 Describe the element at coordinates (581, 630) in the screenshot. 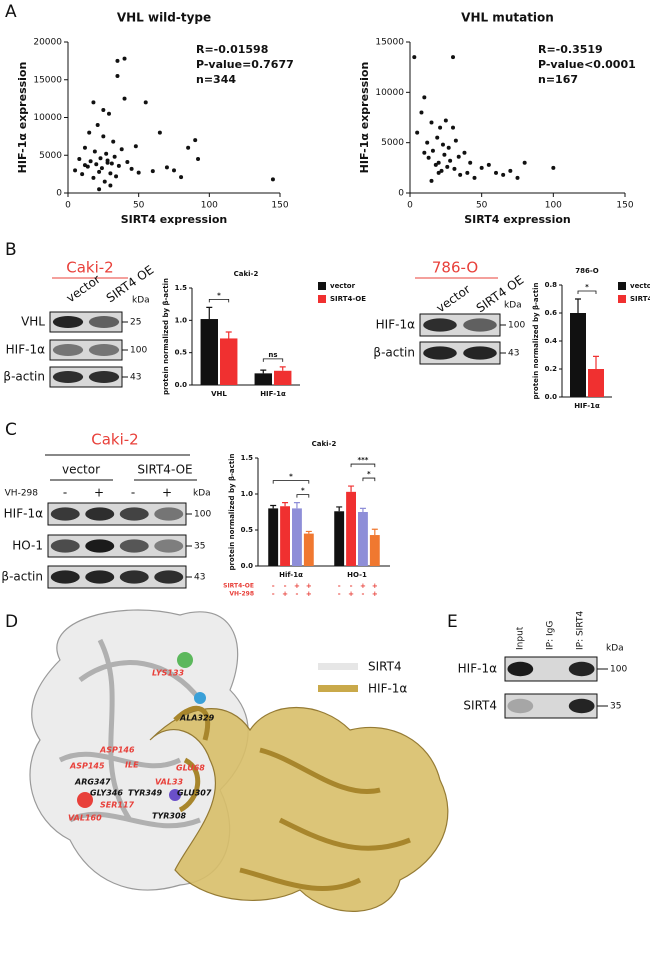

I see `lane-label: IP: SIRT4` at that location.